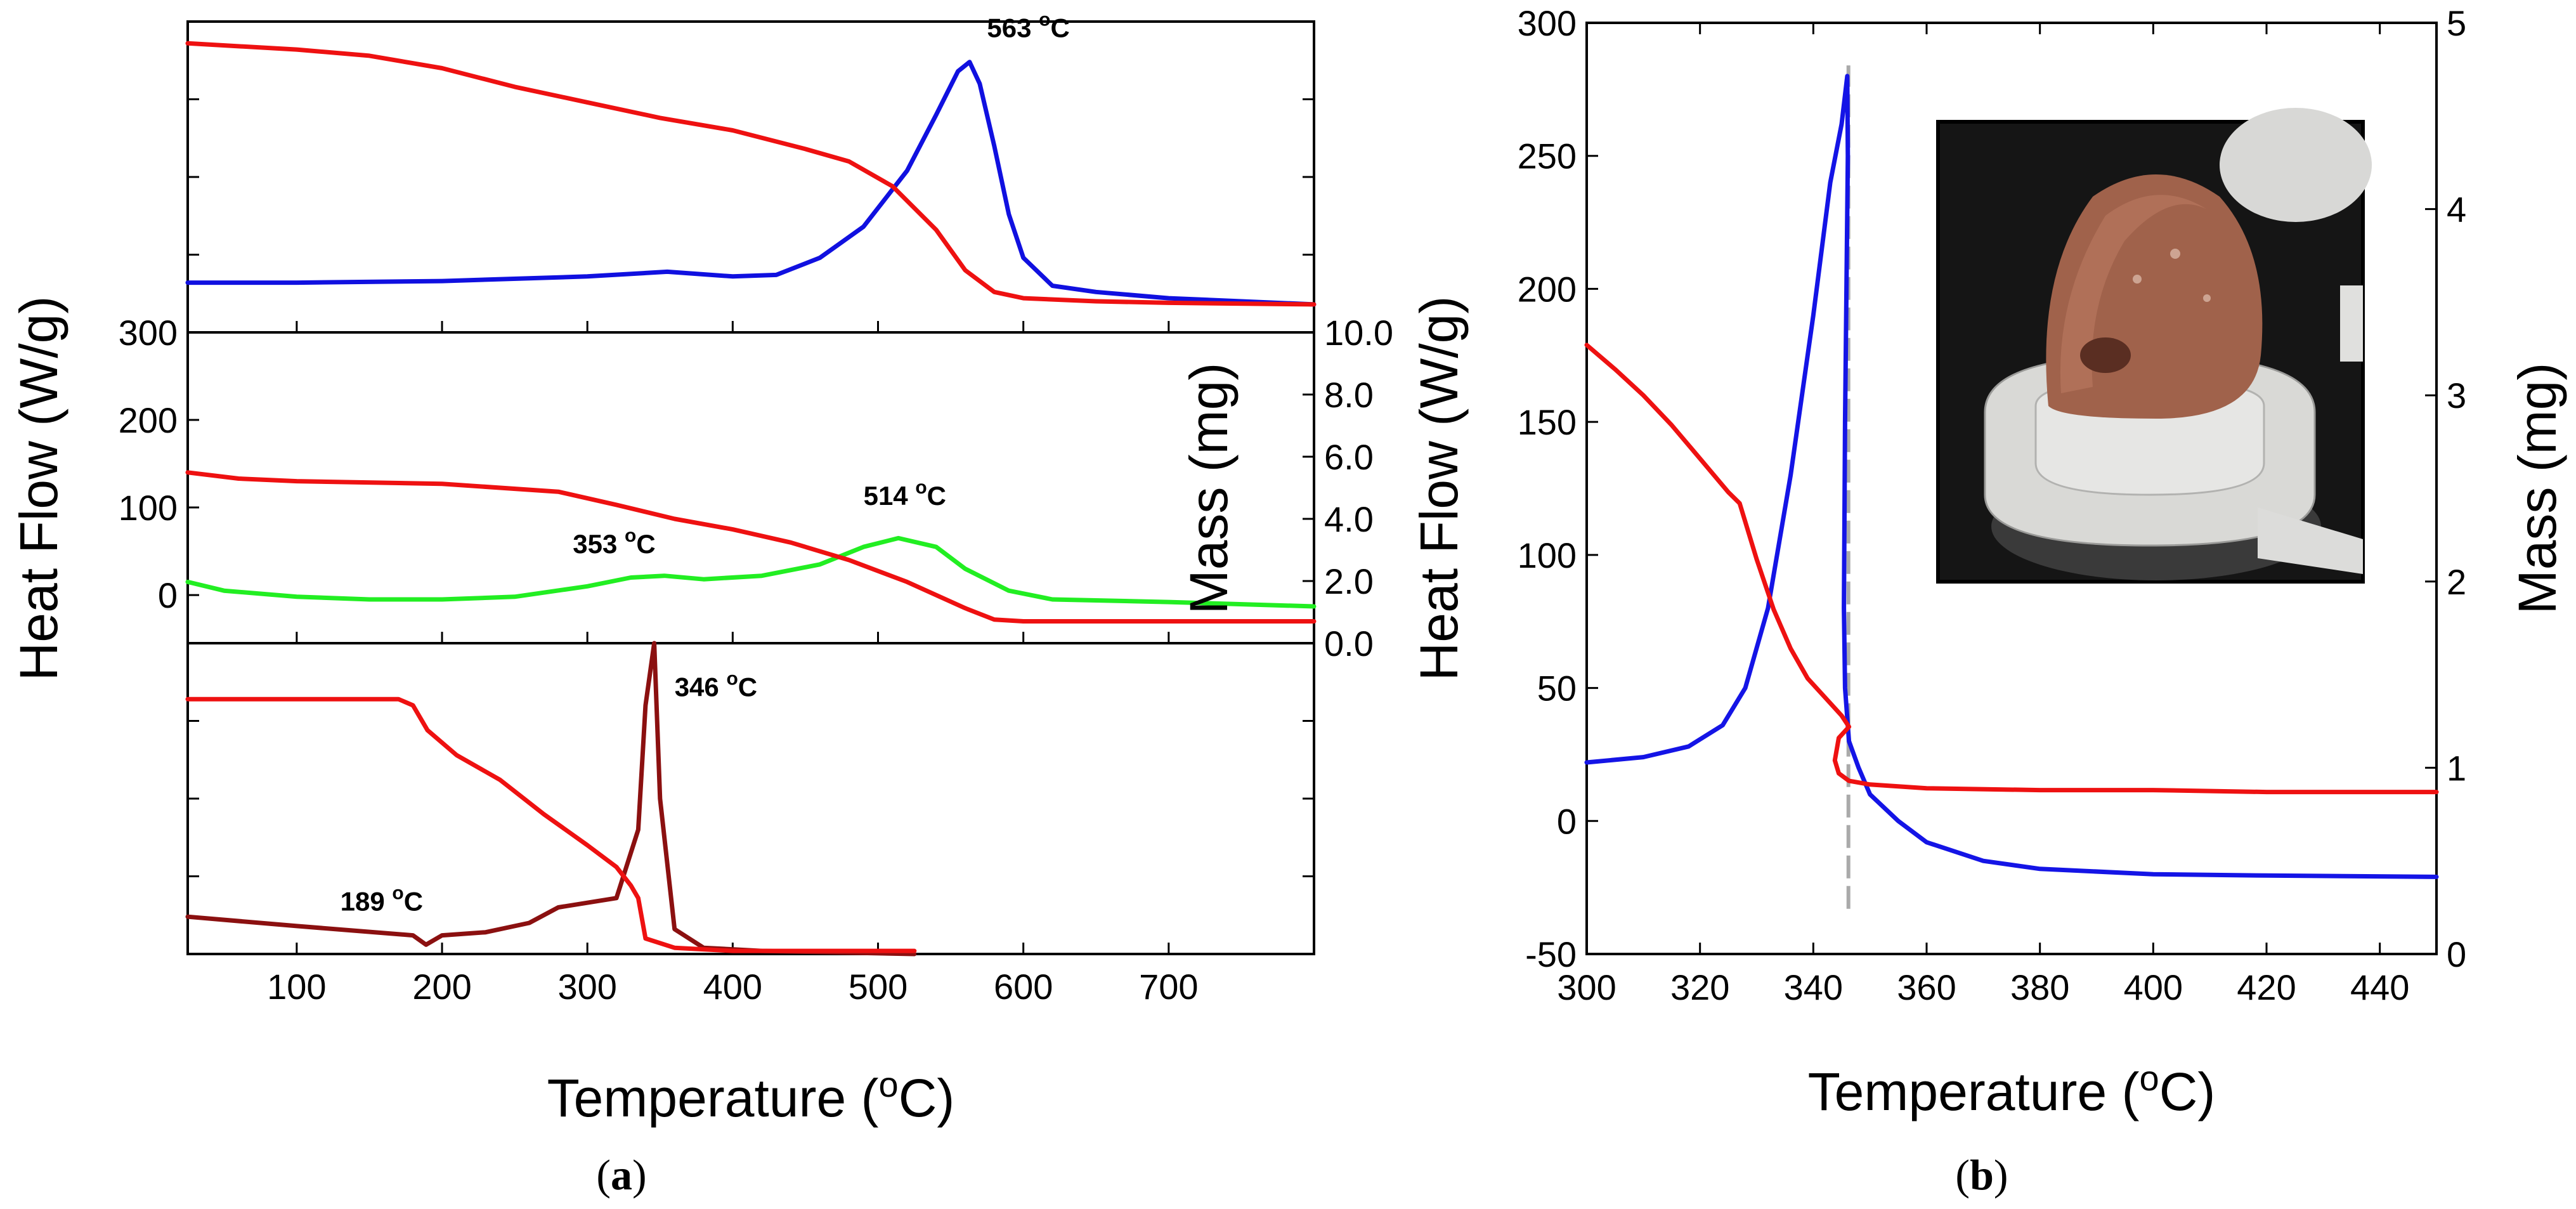 This screenshot has height=1209, width=2576. Describe the element at coordinates (1359, 333) in the screenshot. I see `chart-a-ytick-right-label: 10.0` at that location.